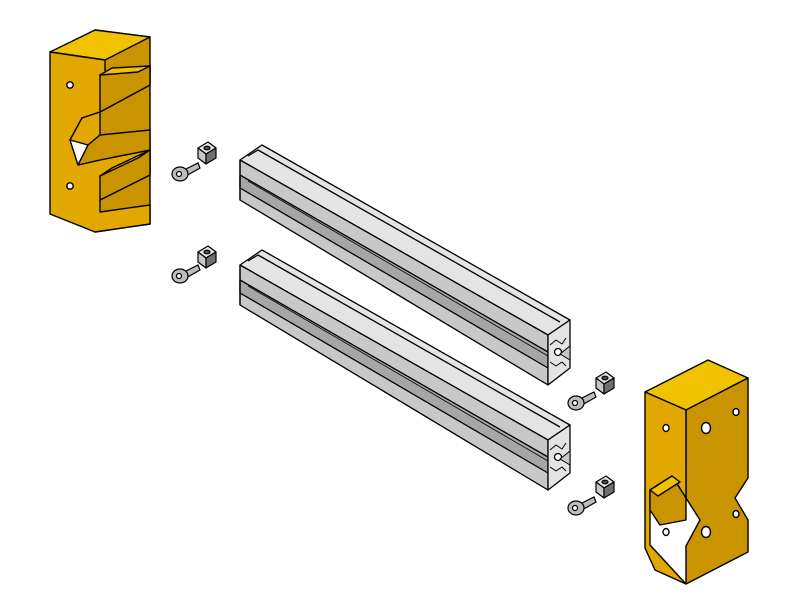 The image size is (800, 600). What do you see at coordinates (70, 85) in the screenshot?
I see `left-bracket-hole-upper` at bounding box center [70, 85].